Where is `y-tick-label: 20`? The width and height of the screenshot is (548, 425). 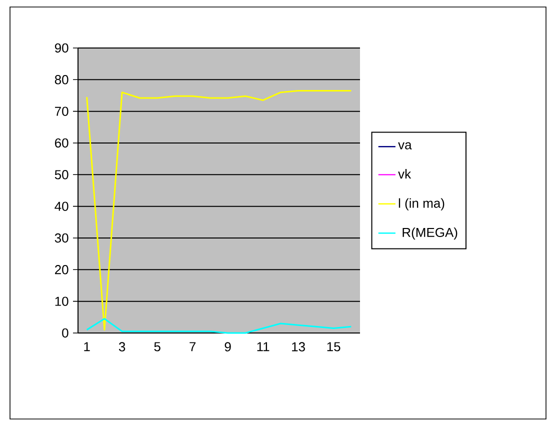
y-tick-label: 20 is located at coordinates (61, 269).